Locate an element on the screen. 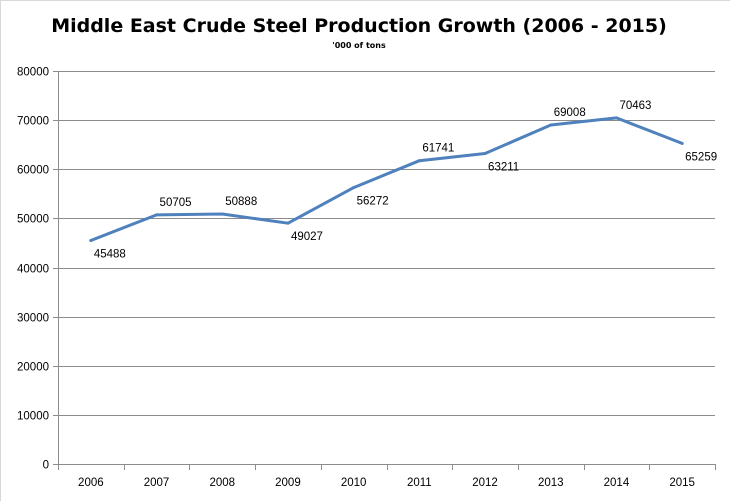 The image size is (730, 502). data-point-2014 is located at coordinates (616, 118).